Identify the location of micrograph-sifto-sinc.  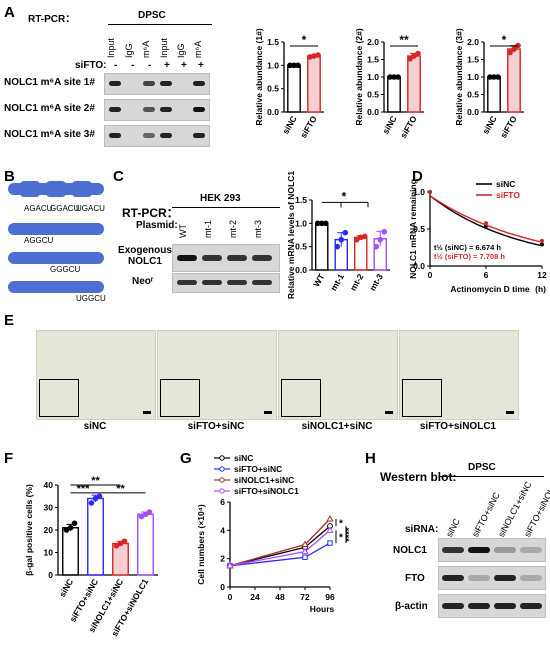
(217, 375).